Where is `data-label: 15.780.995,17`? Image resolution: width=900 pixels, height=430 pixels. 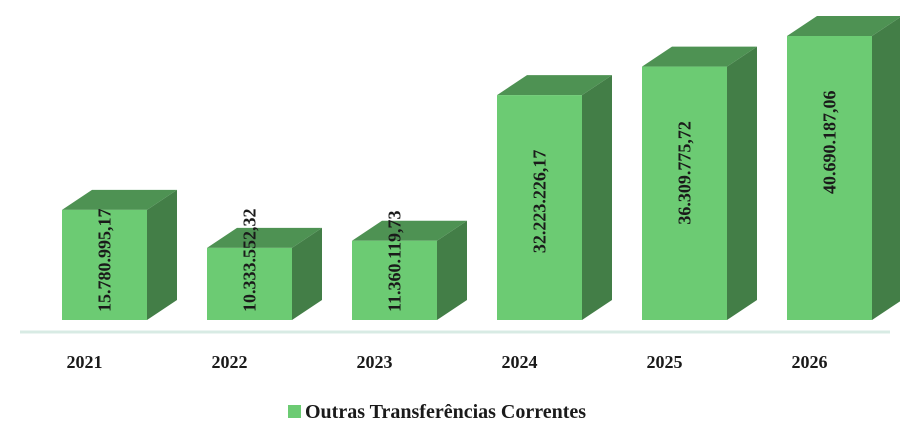
data-label: 15.780.995,17 is located at coordinates (105, 261).